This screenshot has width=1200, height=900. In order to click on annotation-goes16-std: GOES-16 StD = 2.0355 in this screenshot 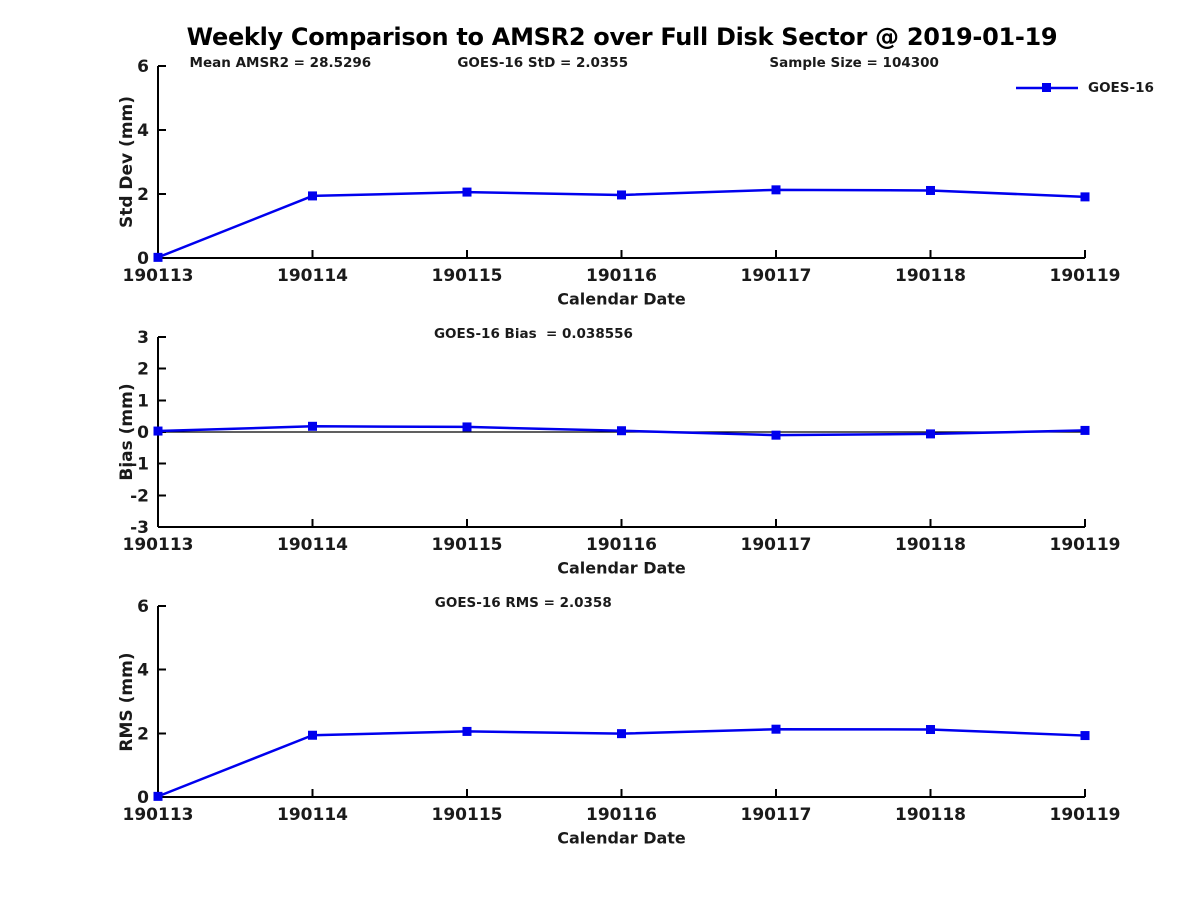, I will do `click(543, 63)`.